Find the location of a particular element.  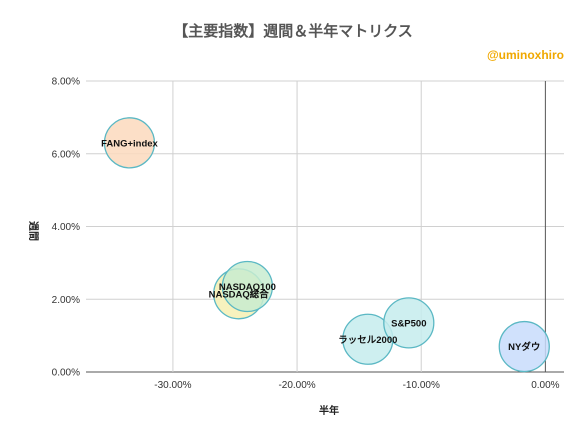

y-tick-label: 0.00% is located at coordinates (66, 373).